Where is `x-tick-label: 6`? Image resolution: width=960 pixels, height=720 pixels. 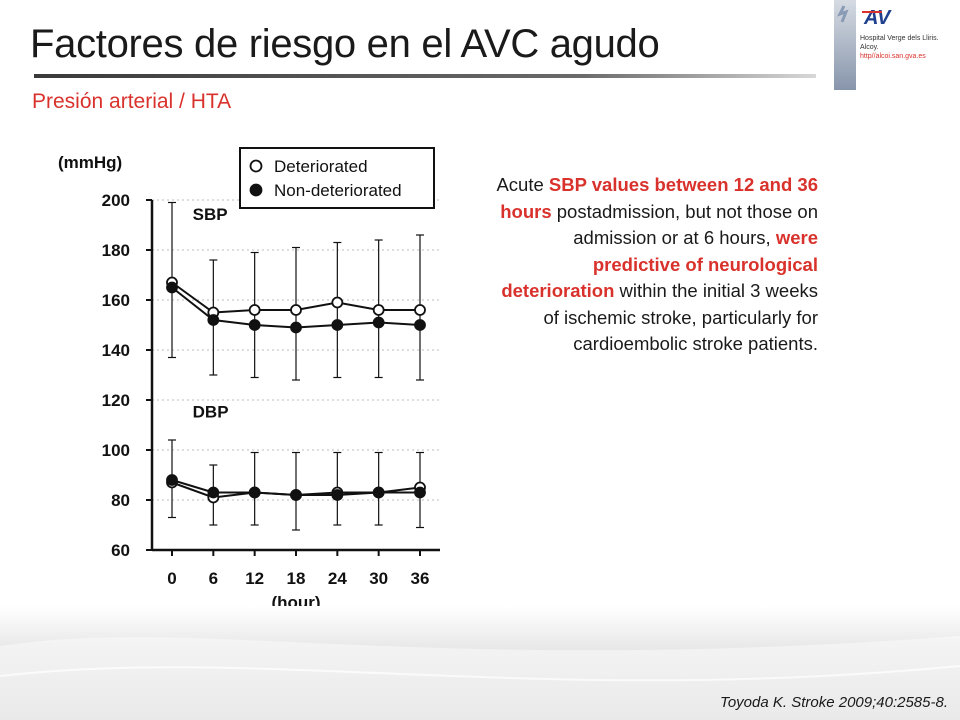
x-tick-label: 6 is located at coordinates (213, 578).